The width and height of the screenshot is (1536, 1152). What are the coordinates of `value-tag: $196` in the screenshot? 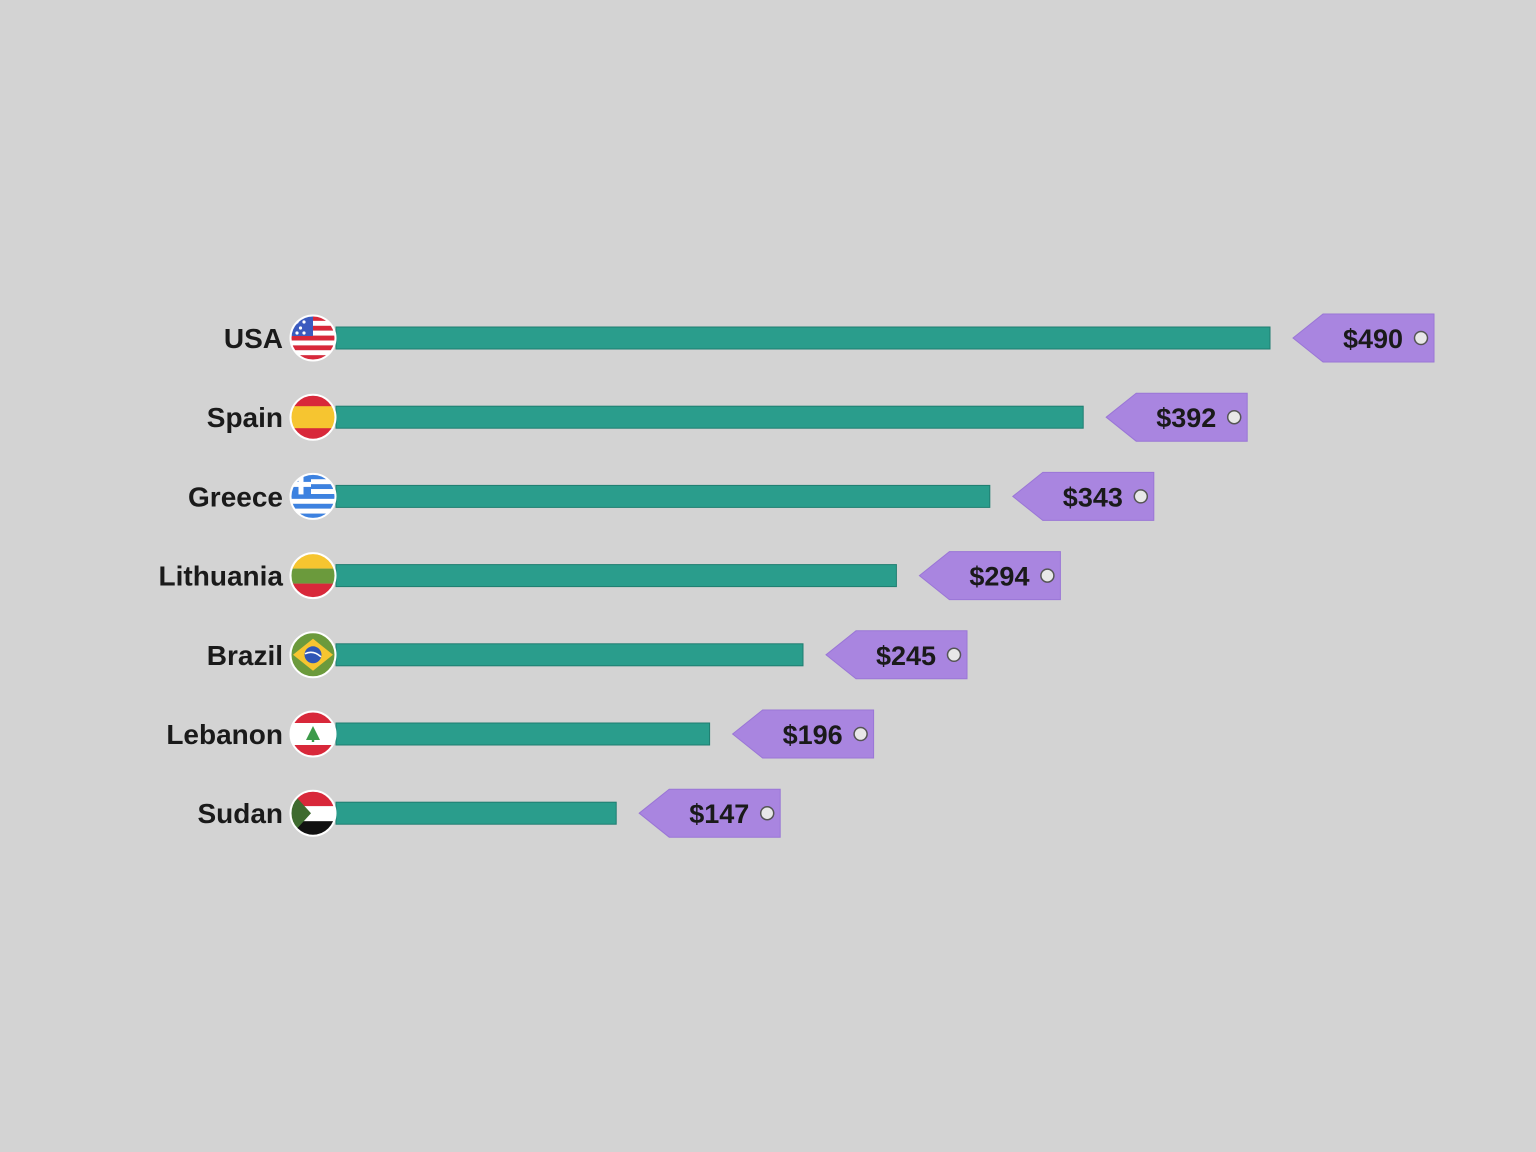 It's located at (803, 734).